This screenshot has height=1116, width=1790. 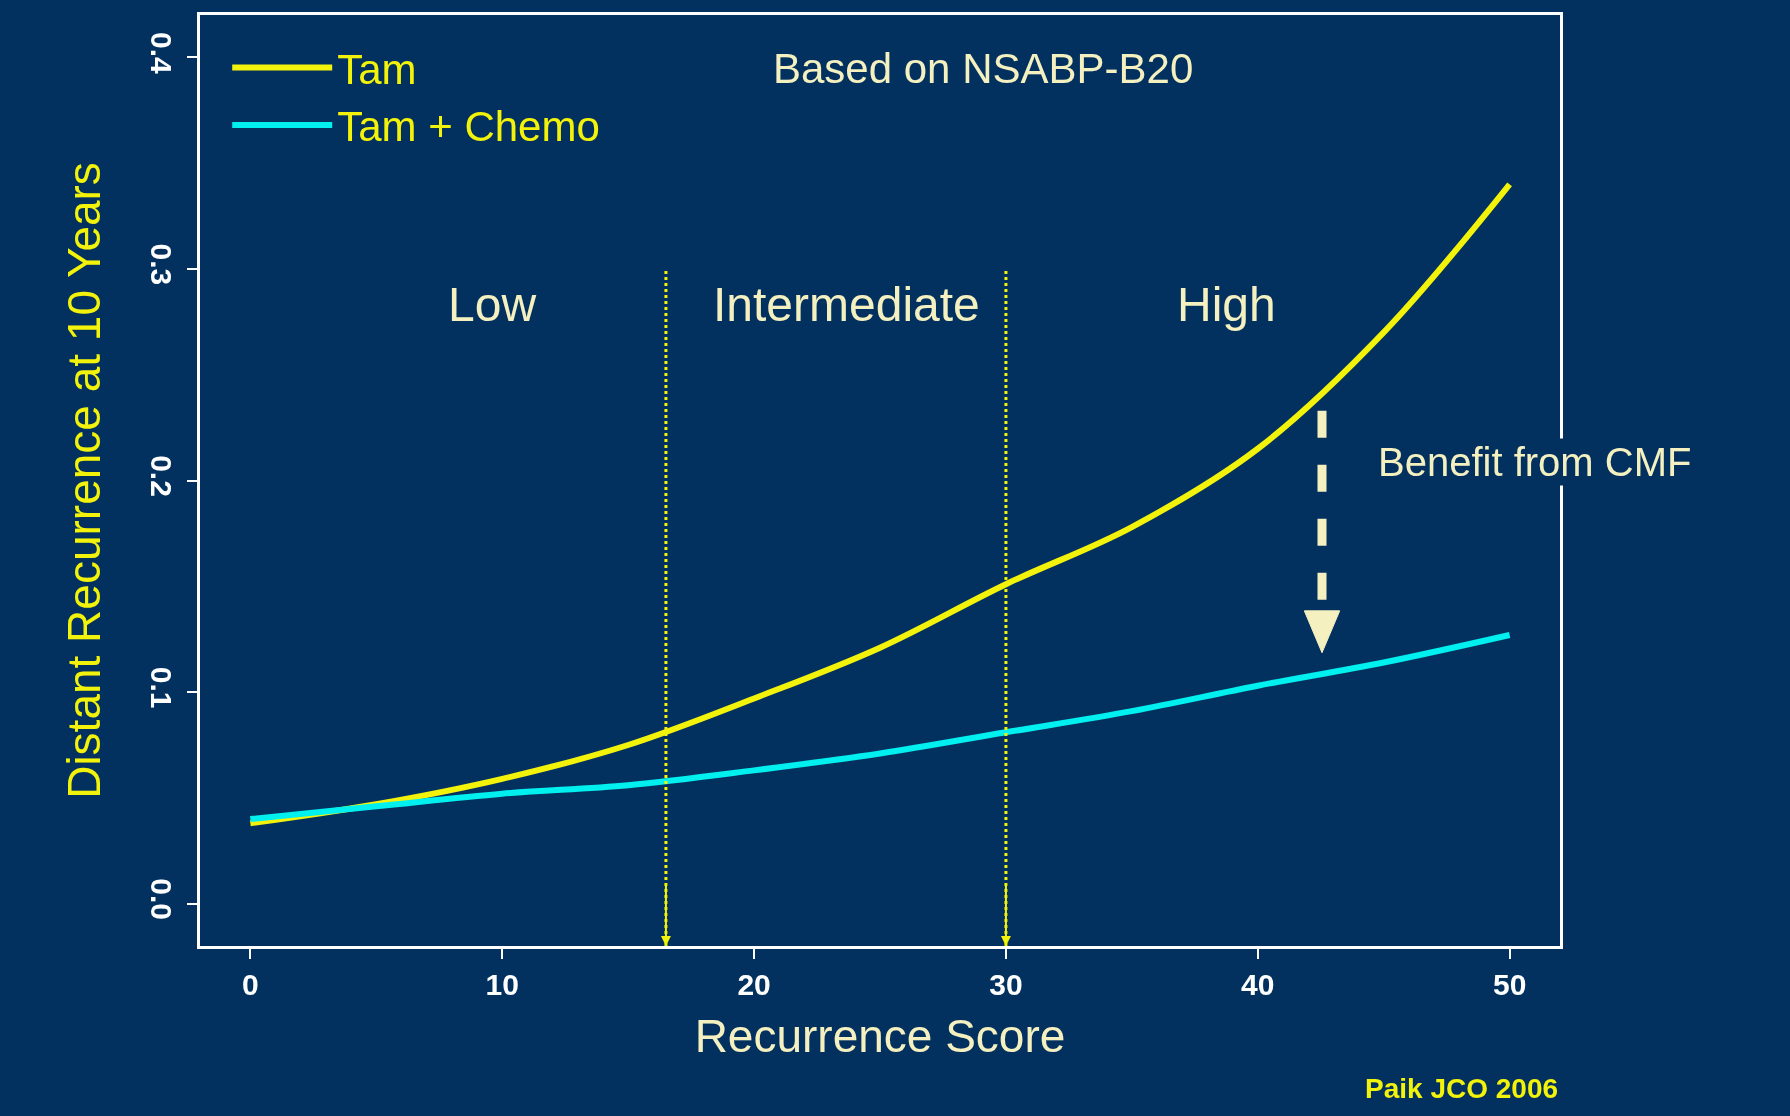 I want to click on x-axis-title: Recurrence Score, so click(x=880, y=1035).